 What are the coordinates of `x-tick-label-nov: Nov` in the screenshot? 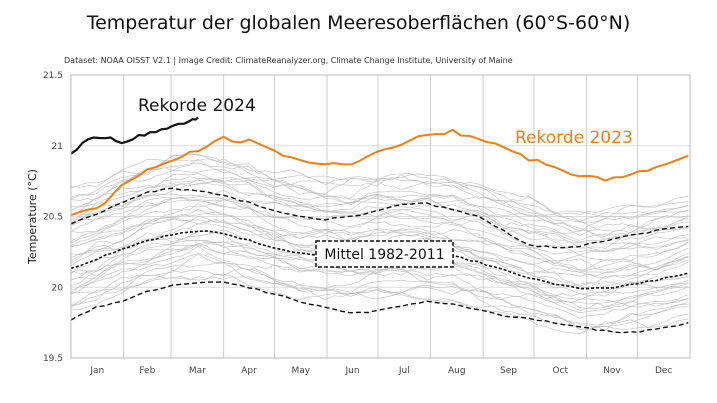 It's located at (612, 371).